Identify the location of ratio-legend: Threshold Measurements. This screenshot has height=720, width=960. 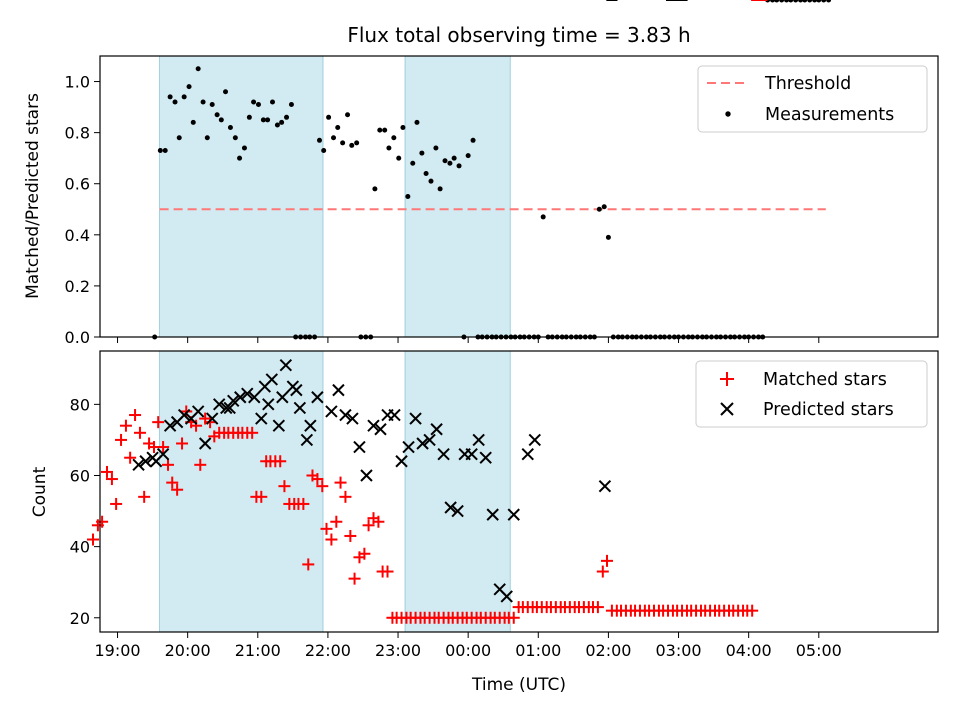
(812, 99).